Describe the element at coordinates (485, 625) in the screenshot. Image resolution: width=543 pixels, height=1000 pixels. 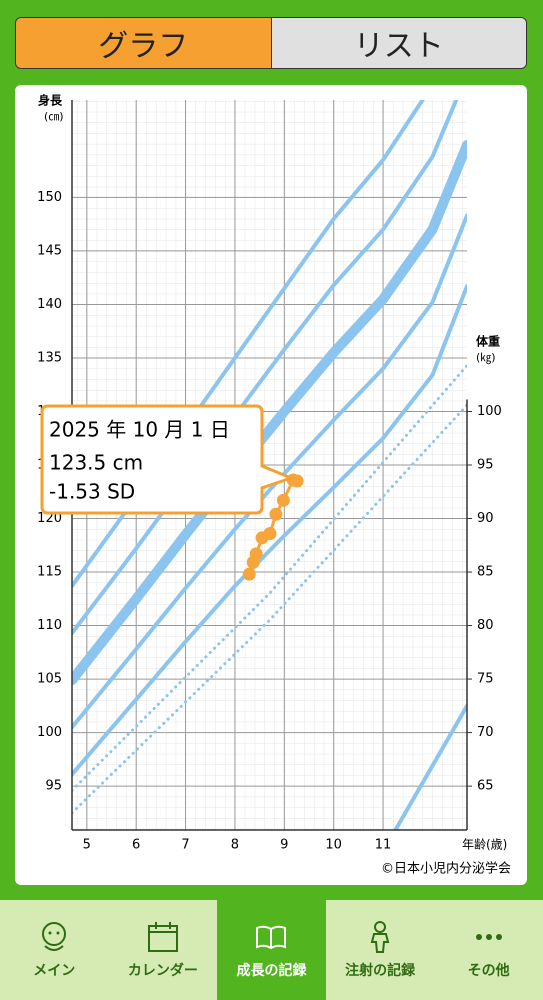
I see `y2-tick-label: 80` at that location.